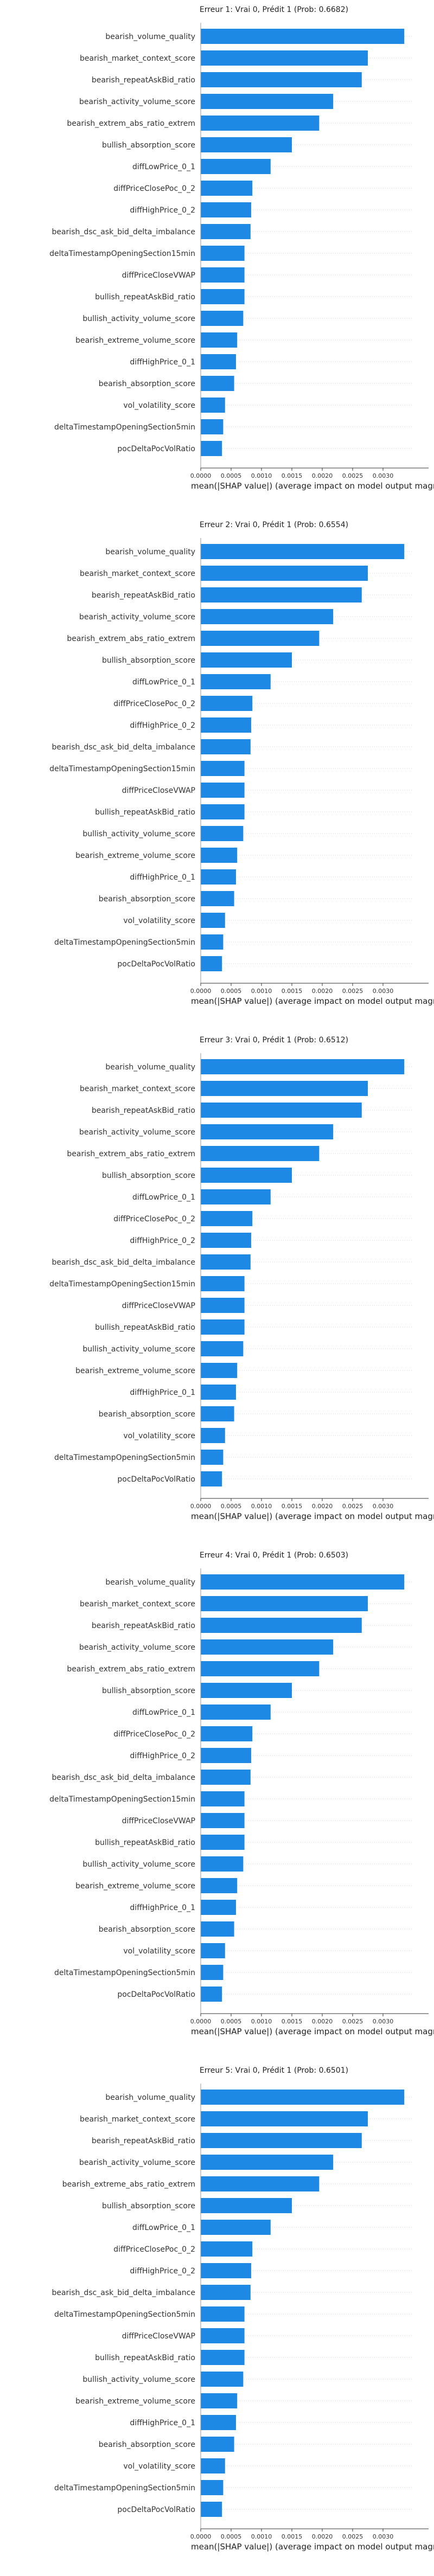 This screenshot has width=434, height=2576. Describe the element at coordinates (212, 1972) in the screenshot. I see `bar-deltaTimestampOpeningSection5min` at that location.